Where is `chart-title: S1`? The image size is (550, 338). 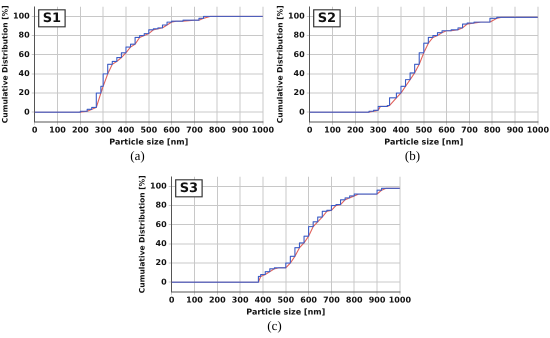 chart-title: S1 is located at coordinates (52, 18).